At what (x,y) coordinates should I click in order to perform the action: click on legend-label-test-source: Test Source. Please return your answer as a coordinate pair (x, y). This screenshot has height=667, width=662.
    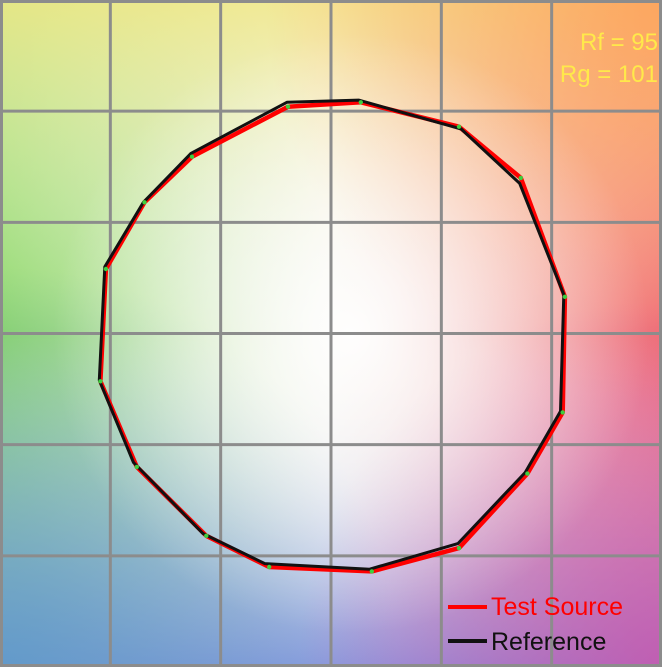
    Looking at the image, I should click on (557, 607).